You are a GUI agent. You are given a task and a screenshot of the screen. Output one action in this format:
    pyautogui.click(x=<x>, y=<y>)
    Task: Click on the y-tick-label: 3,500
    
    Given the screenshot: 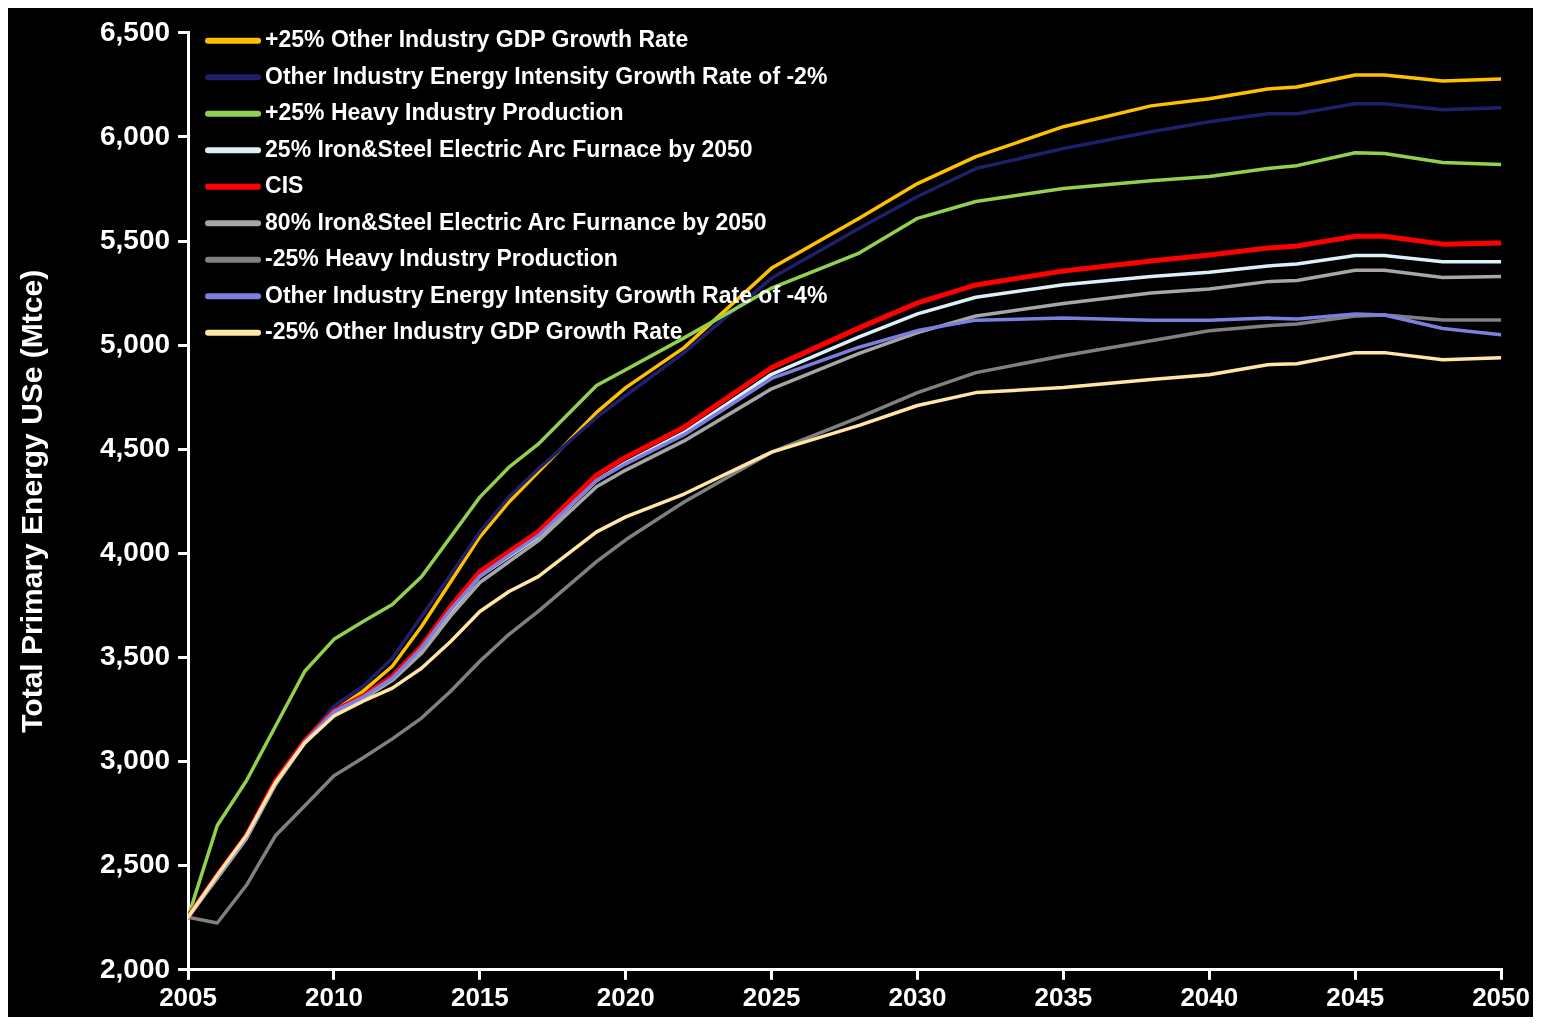 What is the action you would take?
    pyautogui.click(x=135, y=656)
    